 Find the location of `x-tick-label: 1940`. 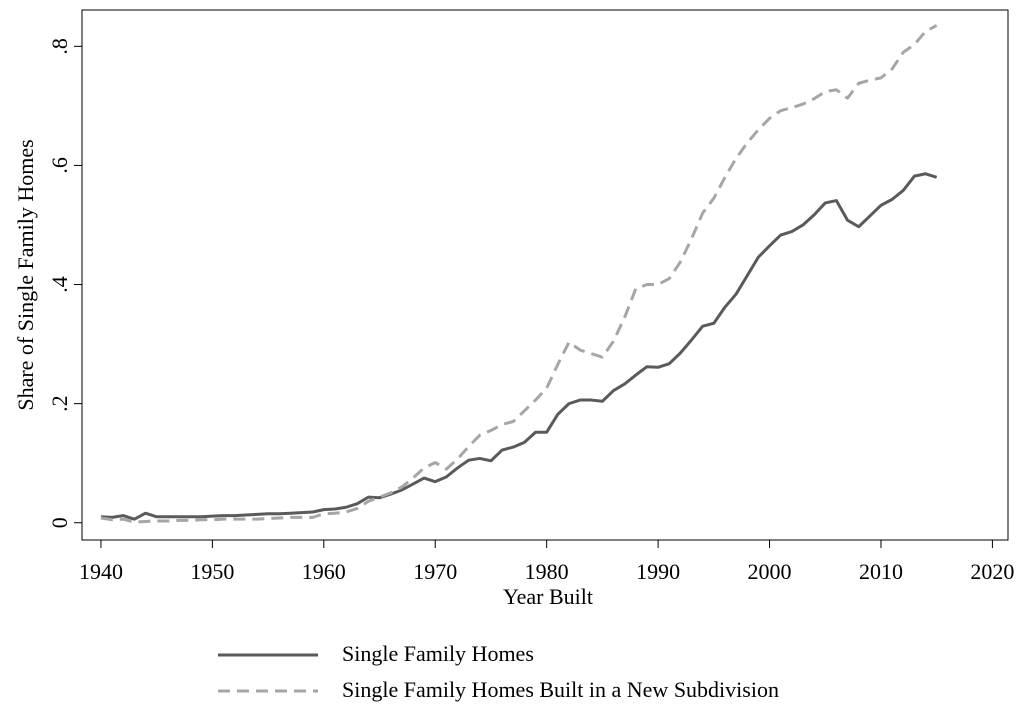

x-tick-label: 1940 is located at coordinates (101, 571).